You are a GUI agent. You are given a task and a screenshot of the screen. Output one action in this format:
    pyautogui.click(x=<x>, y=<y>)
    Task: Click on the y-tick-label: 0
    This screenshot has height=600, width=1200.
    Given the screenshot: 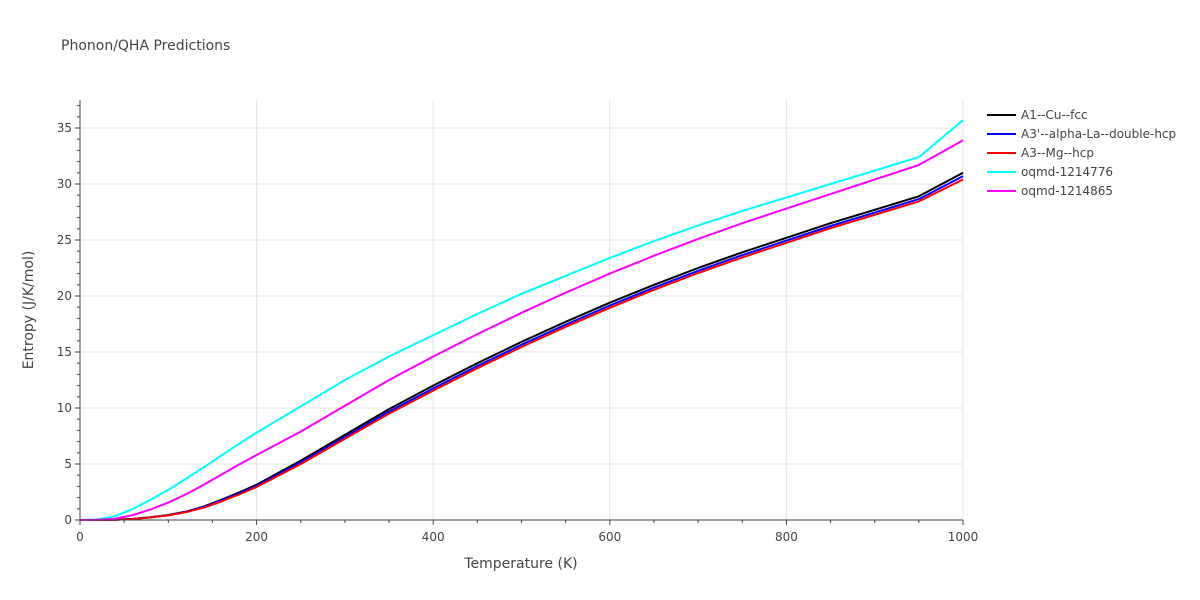 What is the action you would take?
    pyautogui.click(x=68, y=520)
    